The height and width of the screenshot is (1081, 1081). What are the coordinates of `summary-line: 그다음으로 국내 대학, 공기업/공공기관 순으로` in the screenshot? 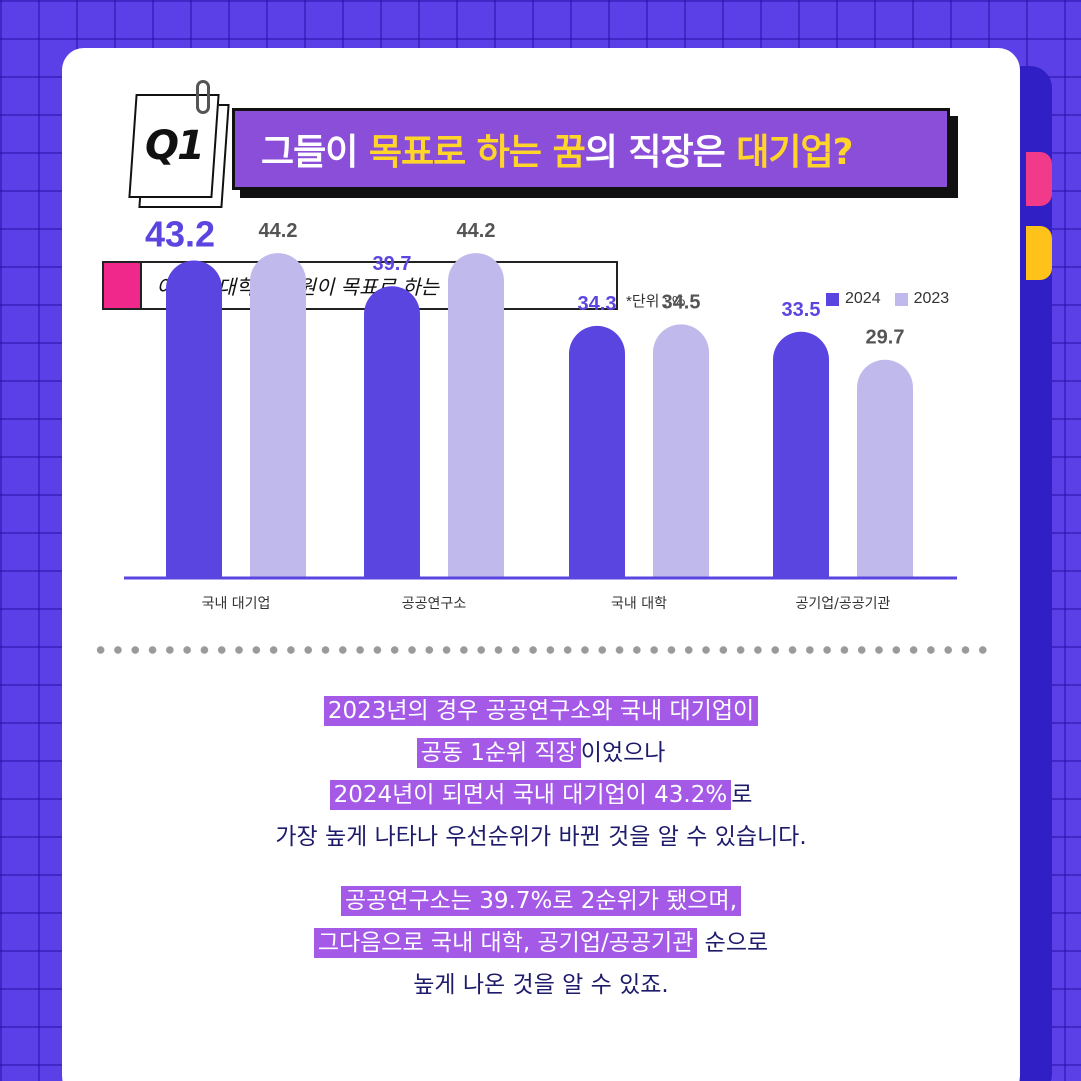 It's located at (541, 943).